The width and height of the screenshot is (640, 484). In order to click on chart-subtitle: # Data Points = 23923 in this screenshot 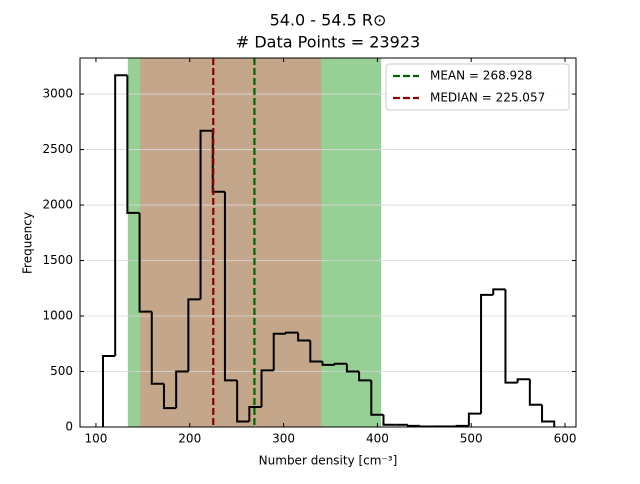, I will do `click(328, 42)`.